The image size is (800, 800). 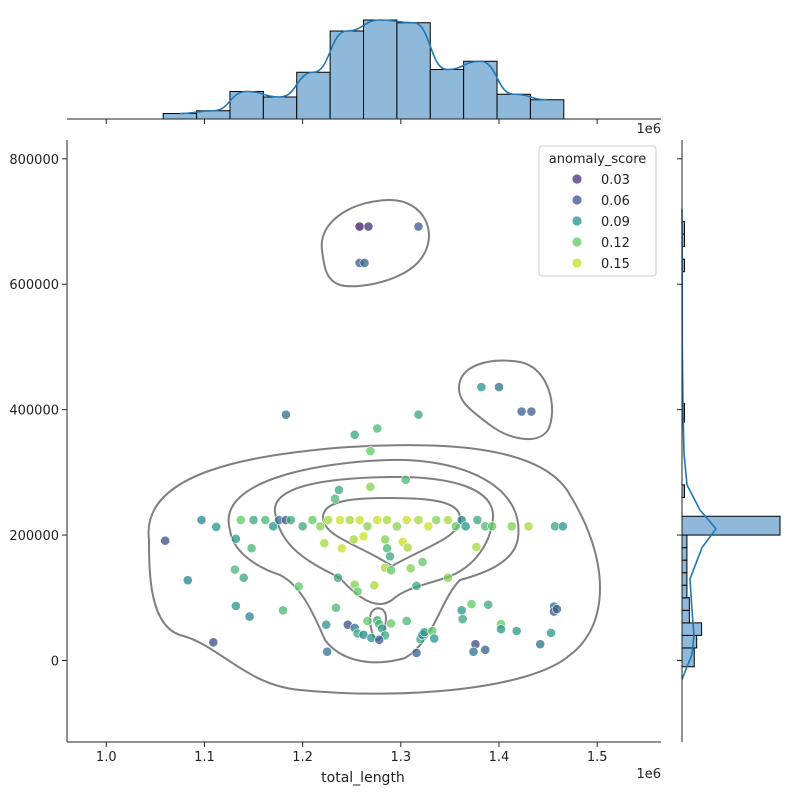 What do you see at coordinates (615, 243) in the screenshot?
I see `legend-label: 0.12` at bounding box center [615, 243].